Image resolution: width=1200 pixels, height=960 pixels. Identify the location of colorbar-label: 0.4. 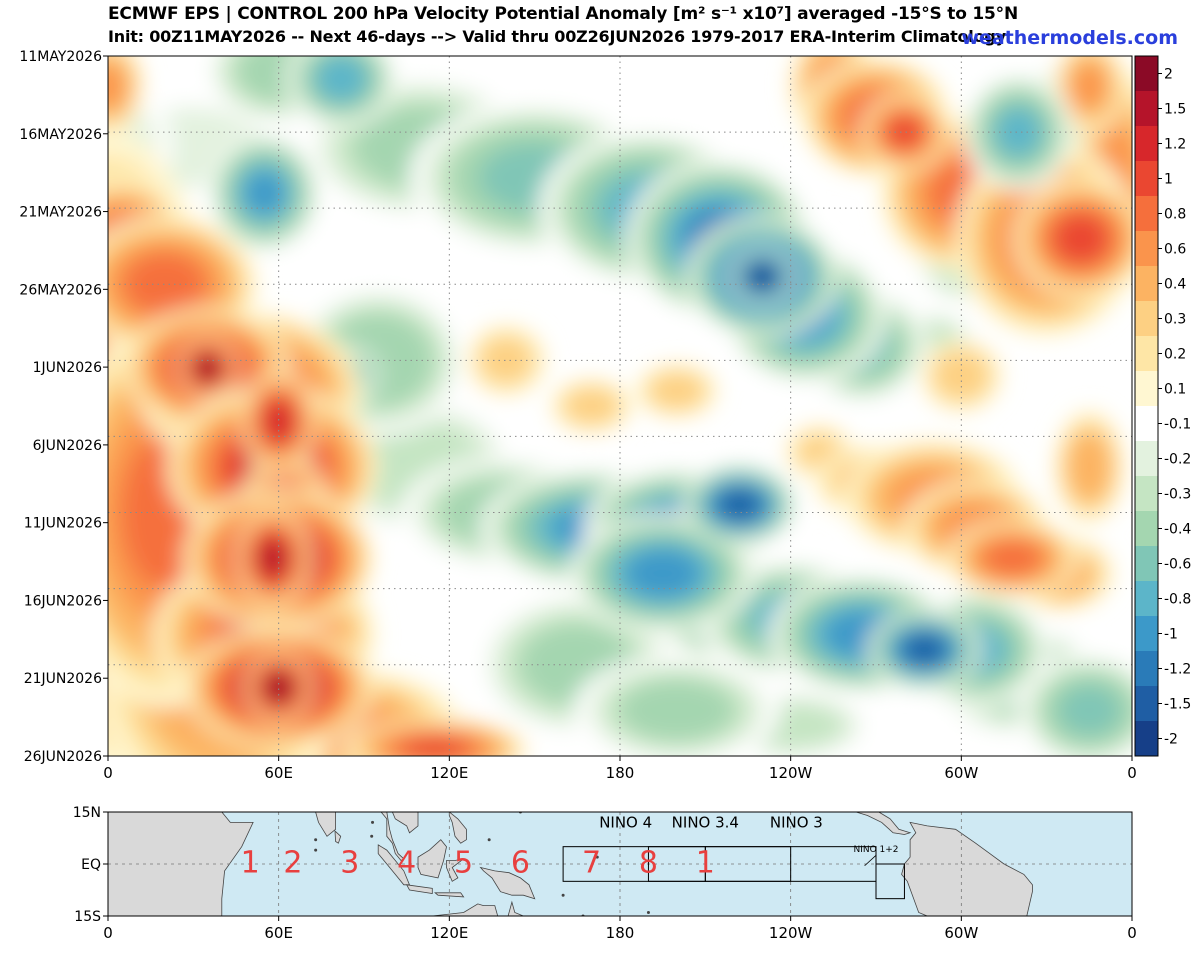
(1175, 285).